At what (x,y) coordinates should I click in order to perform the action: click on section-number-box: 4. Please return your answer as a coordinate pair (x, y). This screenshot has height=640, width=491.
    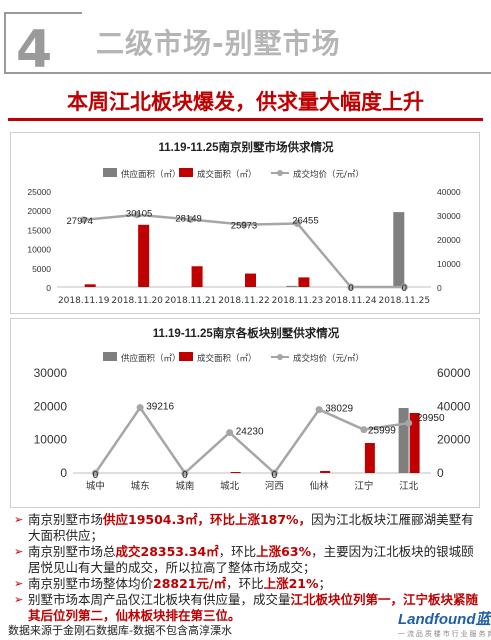
    Looking at the image, I should click on (43, 46).